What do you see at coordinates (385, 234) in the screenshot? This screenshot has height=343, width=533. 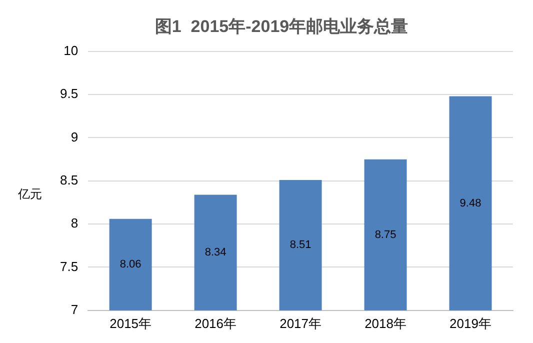 I see `data-label: 8.75` at bounding box center [385, 234].